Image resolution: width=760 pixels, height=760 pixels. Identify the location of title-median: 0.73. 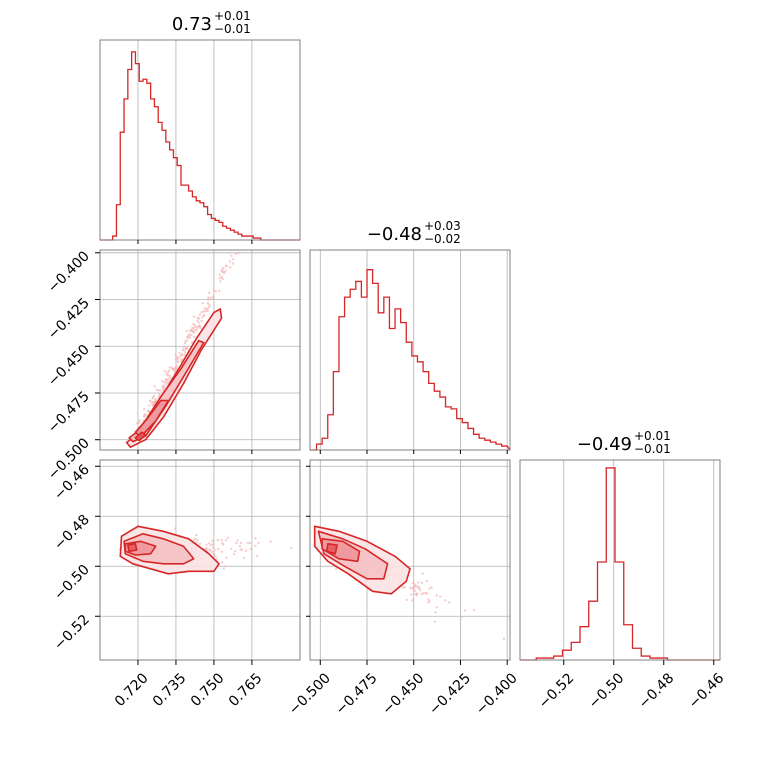
(192, 24).